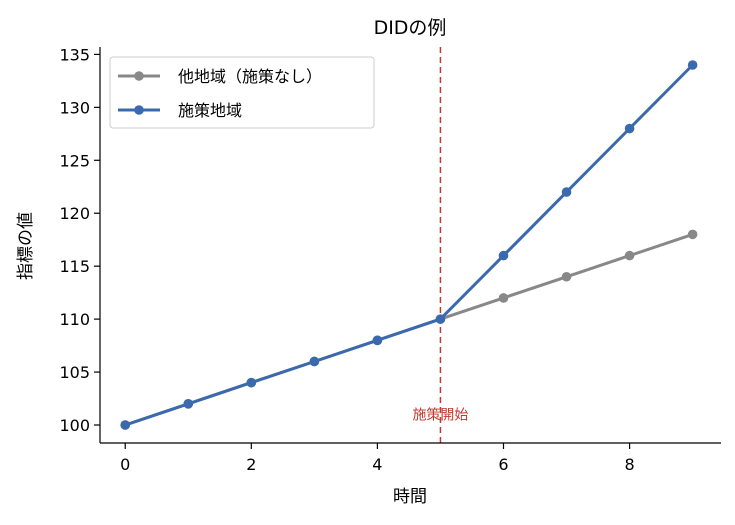 This screenshot has width=735, height=525. What do you see at coordinates (74, 372) in the screenshot?
I see `y-tick-label: 105` at bounding box center [74, 372].